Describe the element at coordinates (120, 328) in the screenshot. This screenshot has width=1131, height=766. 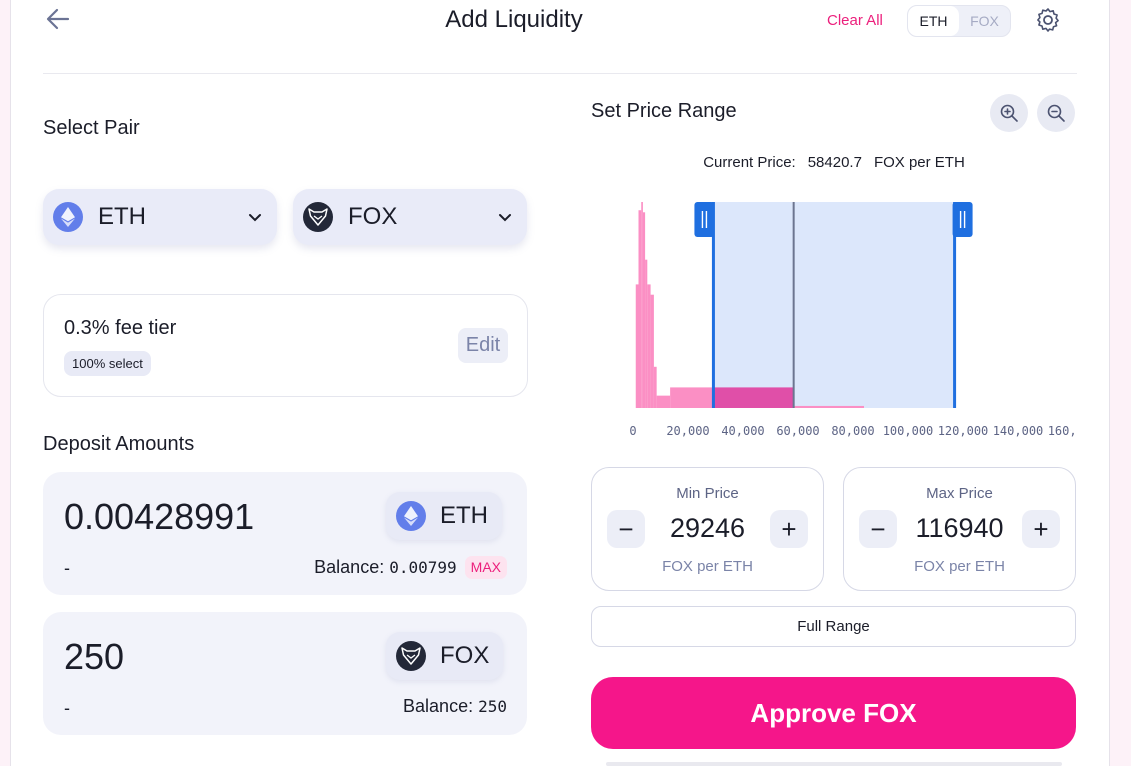
I see `fee-tier-title: 0.3% fee tier` at that location.